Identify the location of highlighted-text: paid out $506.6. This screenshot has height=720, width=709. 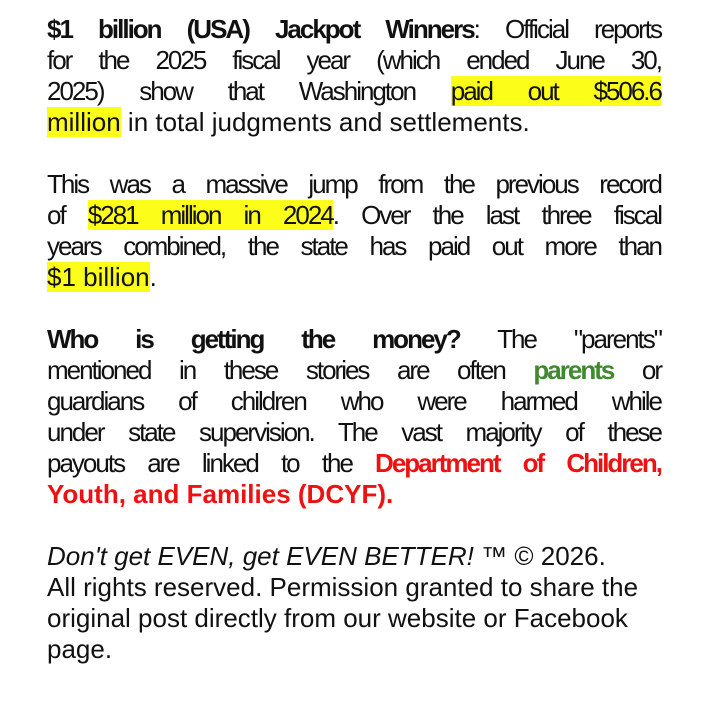
(556, 91).